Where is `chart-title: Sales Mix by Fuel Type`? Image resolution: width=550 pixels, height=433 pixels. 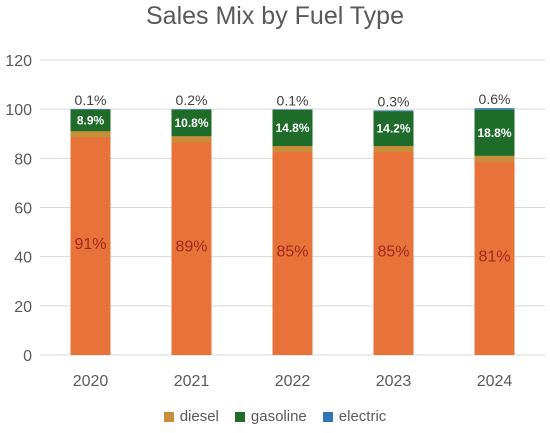
chart-title: Sales Mix by Fuel Type is located at coordinates (275, 16).